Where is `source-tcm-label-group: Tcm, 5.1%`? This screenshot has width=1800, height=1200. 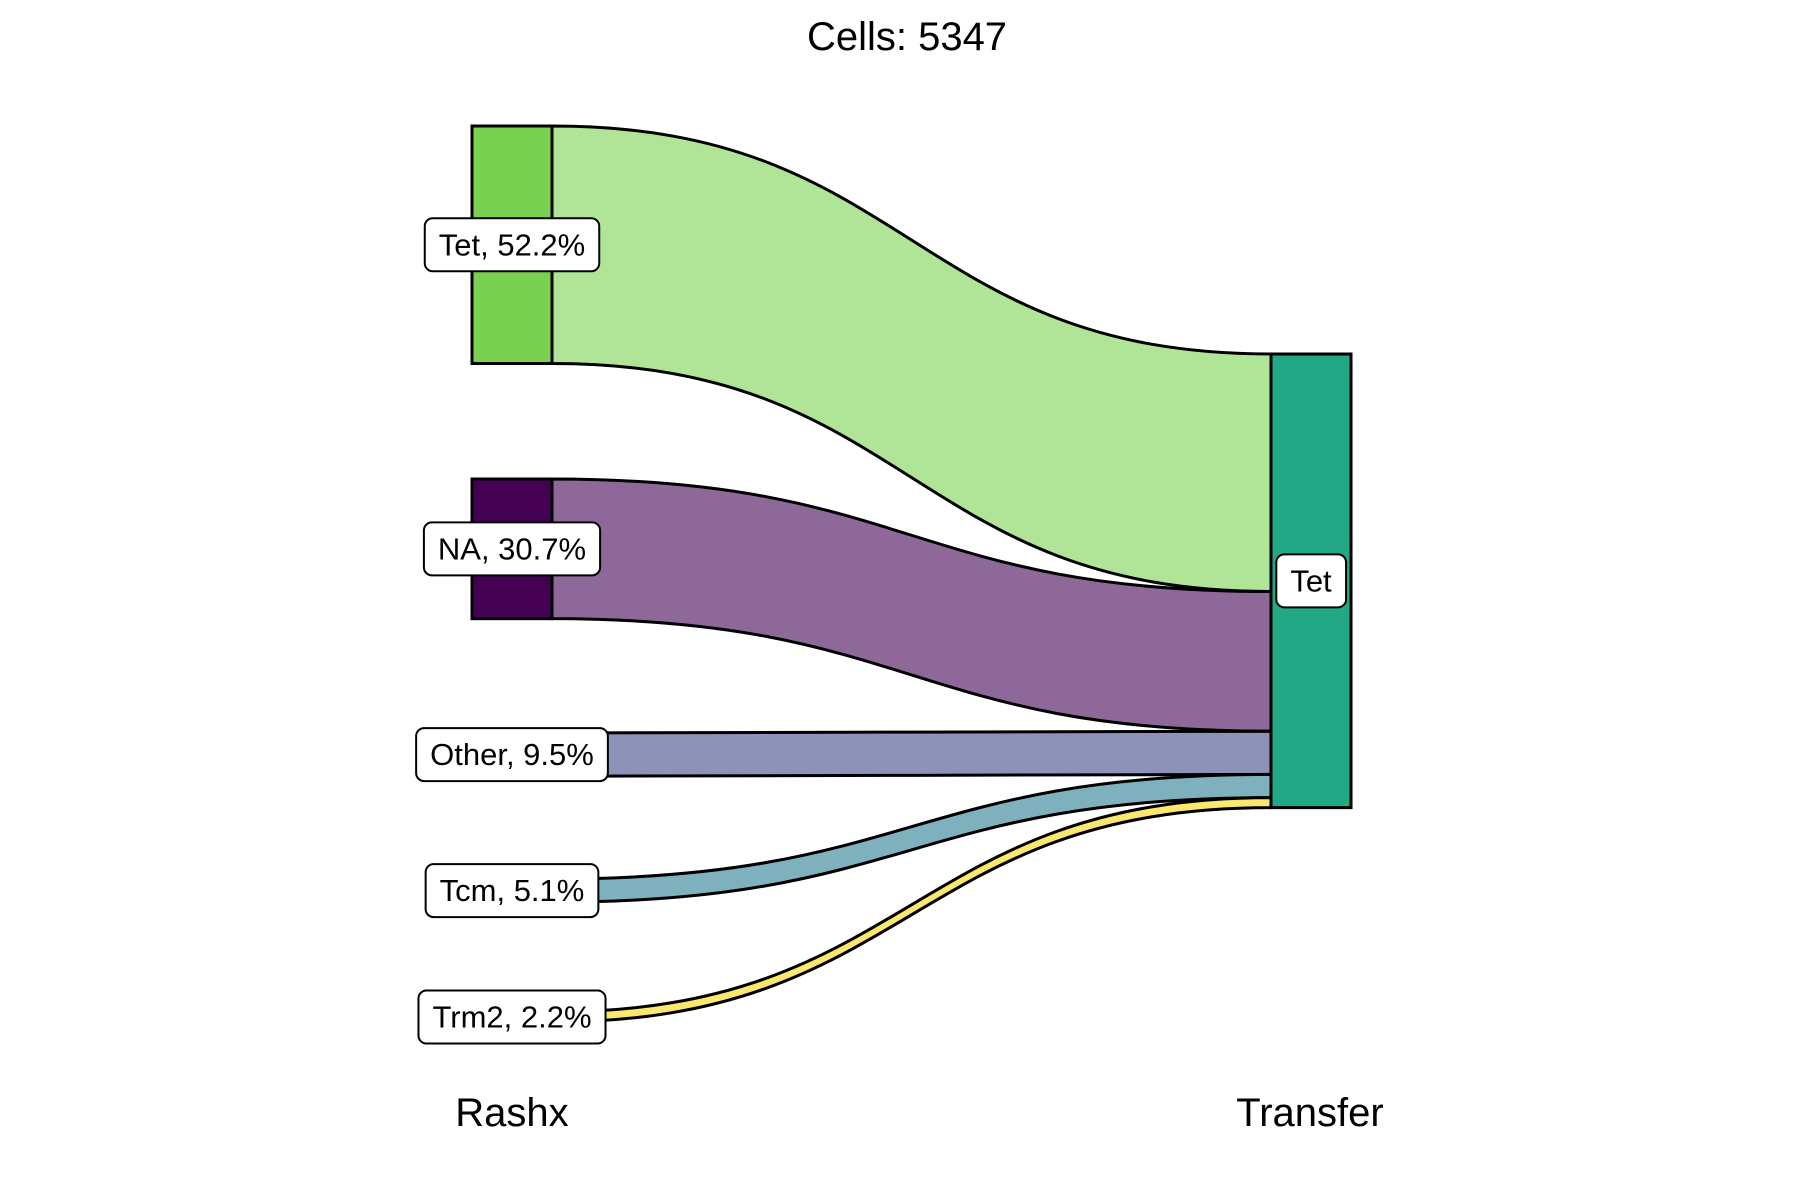 source-tcm-label-group: Tcm, 5.1% is located at coordinates (512, 891).